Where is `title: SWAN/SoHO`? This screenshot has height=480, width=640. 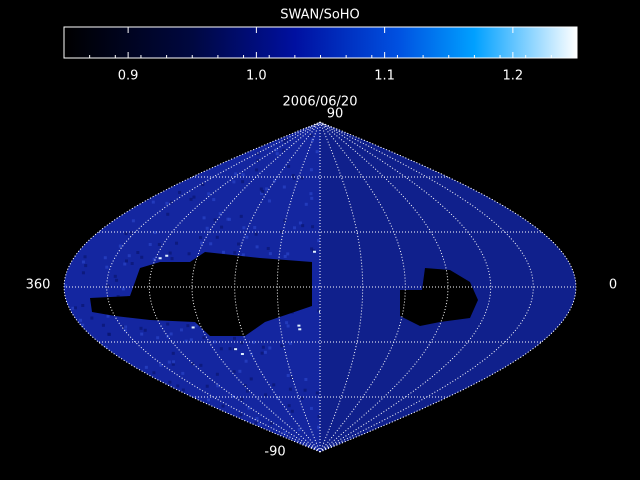 title: SWAN/SoHO is located at coordinates (320, 15).